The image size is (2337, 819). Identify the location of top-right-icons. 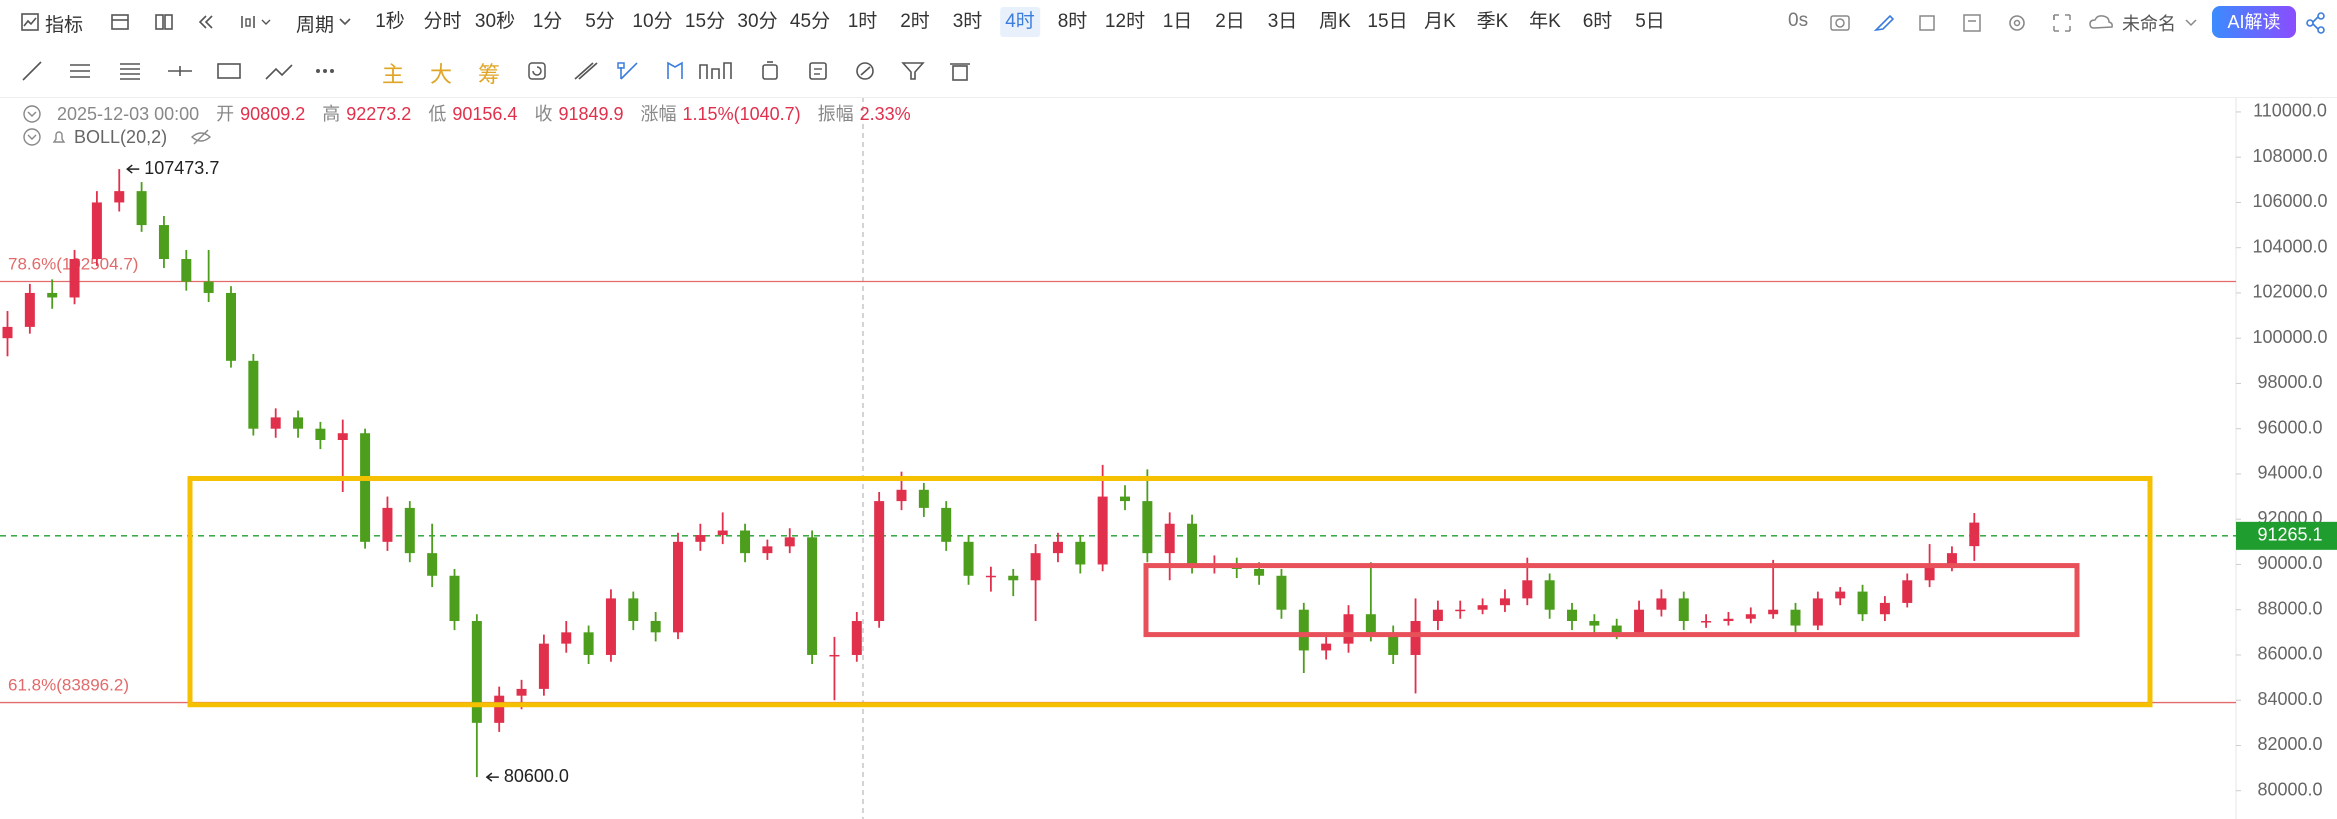
(2038, 23).